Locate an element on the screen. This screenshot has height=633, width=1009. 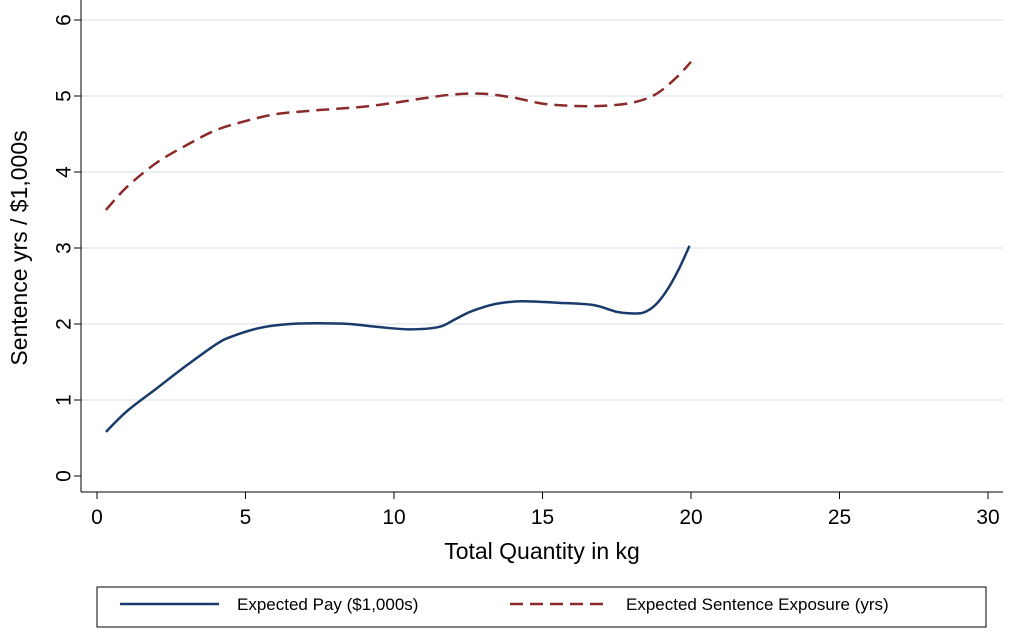
x-tick-label-0: 0 is located at coordinates (97, 517).